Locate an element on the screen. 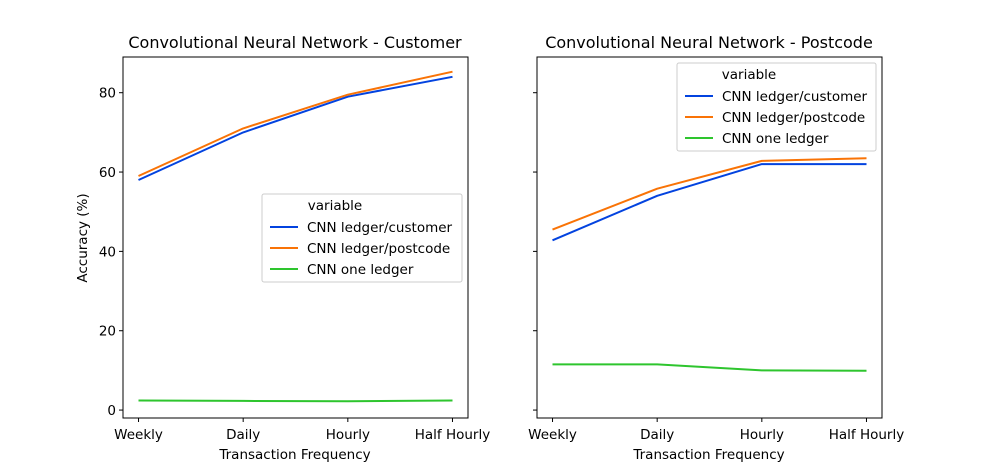 This screenshot has width=981, height=471. legend-label-postcode-cnn-one-ledger: CNN one ledger is located at coordinates (775, 139).